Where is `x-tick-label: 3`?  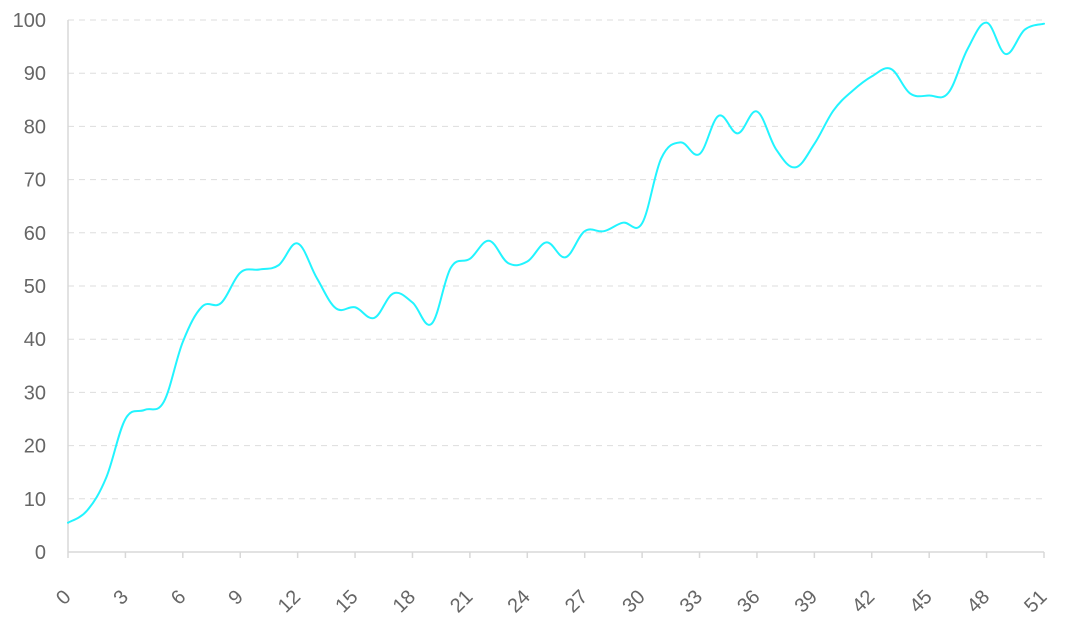
x-tick-label: 3 is located at coordinates (121, 597).